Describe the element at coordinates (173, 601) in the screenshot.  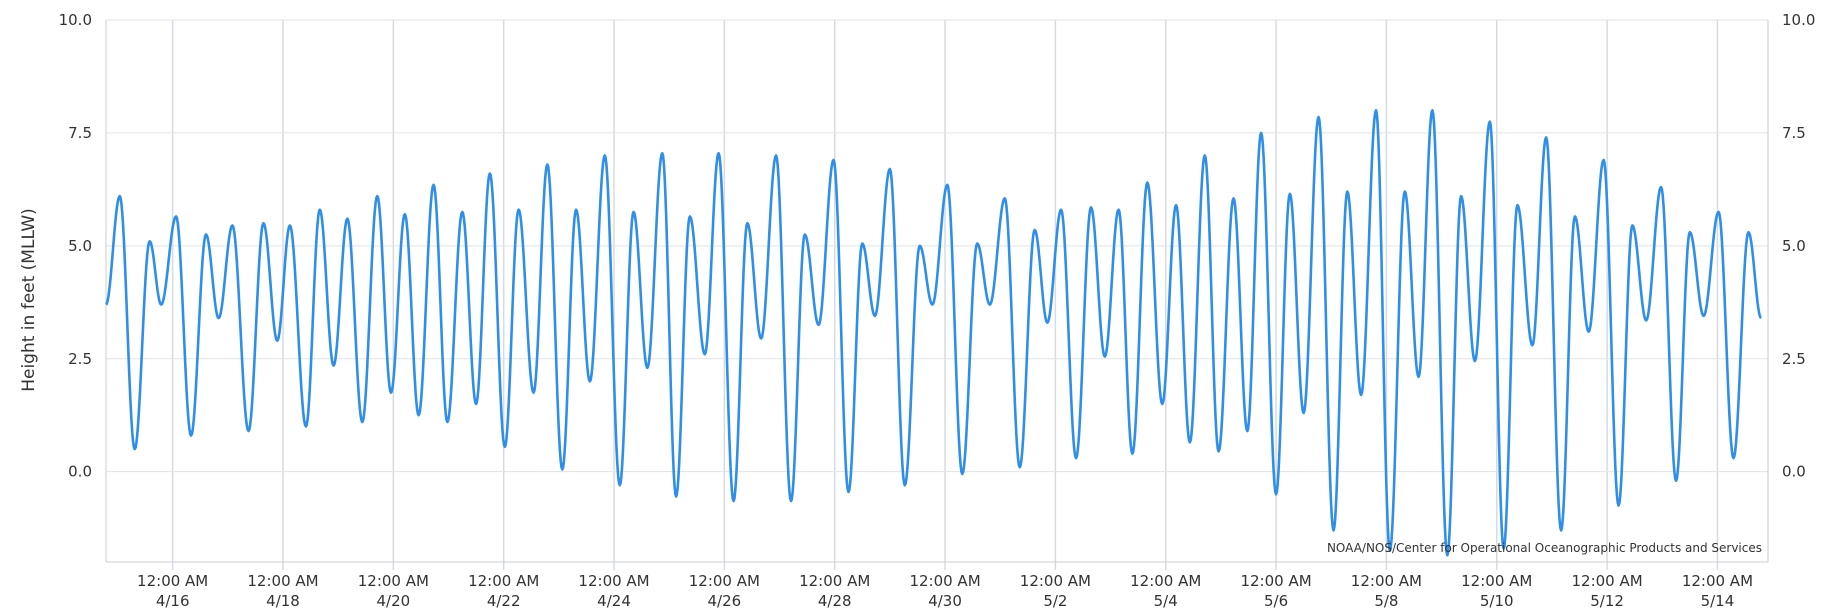
I see `x-tick-date-label: 4/16` at that location.